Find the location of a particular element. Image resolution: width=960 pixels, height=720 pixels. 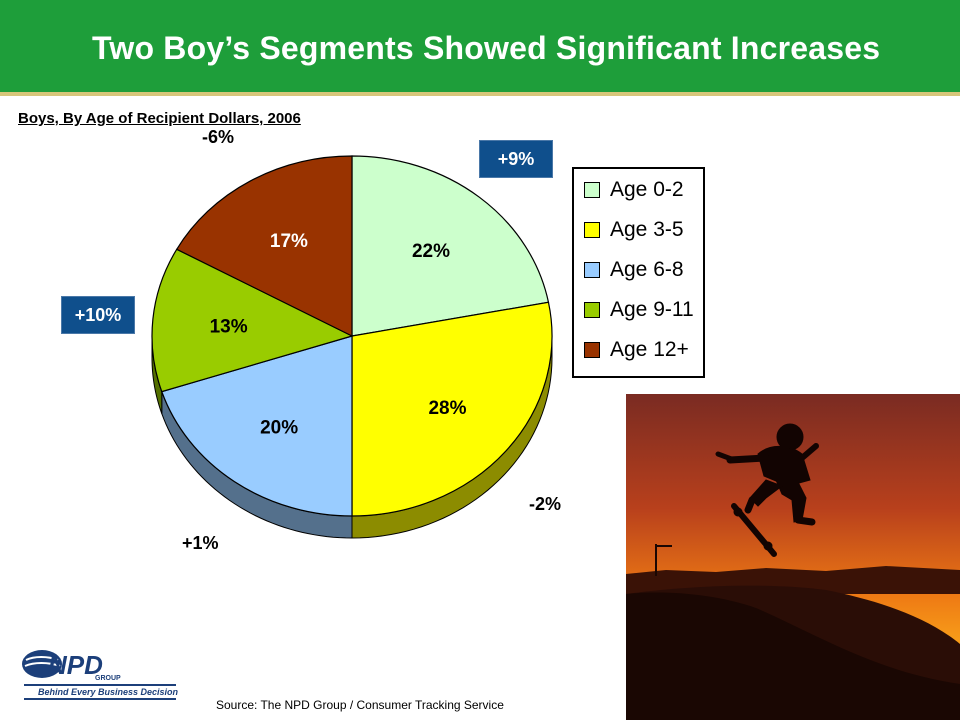

legend-item-age-9-11: Age 9-11 is located at coordinates (639, 310).